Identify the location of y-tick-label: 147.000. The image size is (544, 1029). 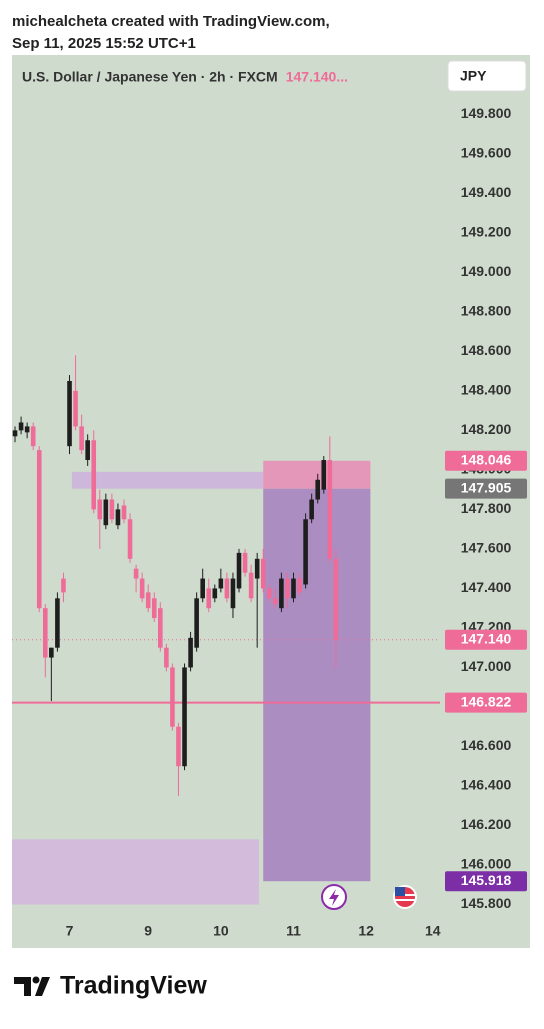
(486, 666).